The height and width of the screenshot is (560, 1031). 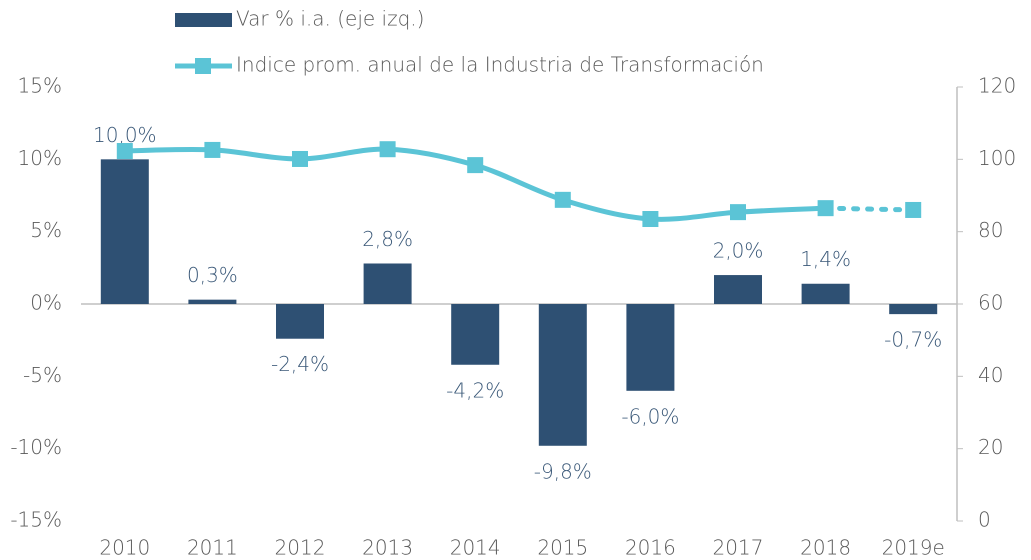 What do you see at coordinates (913, 548) in the screenshot?
I see `x-tick-label: 2019e` at bounding box center [913, 548].